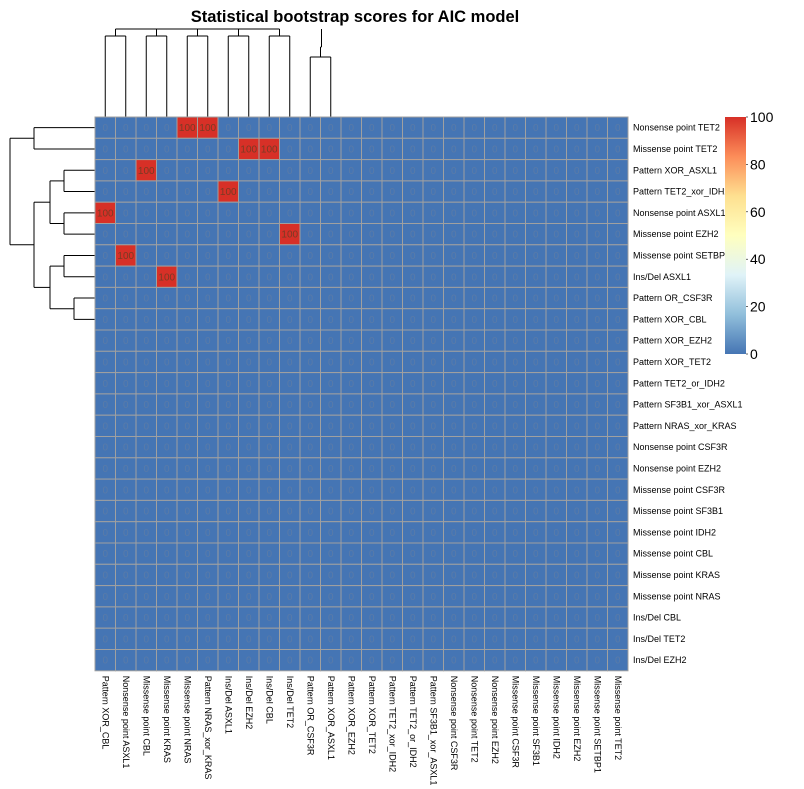 This screenshot has width=804, height=789. What do you see at coordinates (515, 722) in the screenshot?
I see `column-label: Missense point CSF3R` at bounding box center [515, 722].